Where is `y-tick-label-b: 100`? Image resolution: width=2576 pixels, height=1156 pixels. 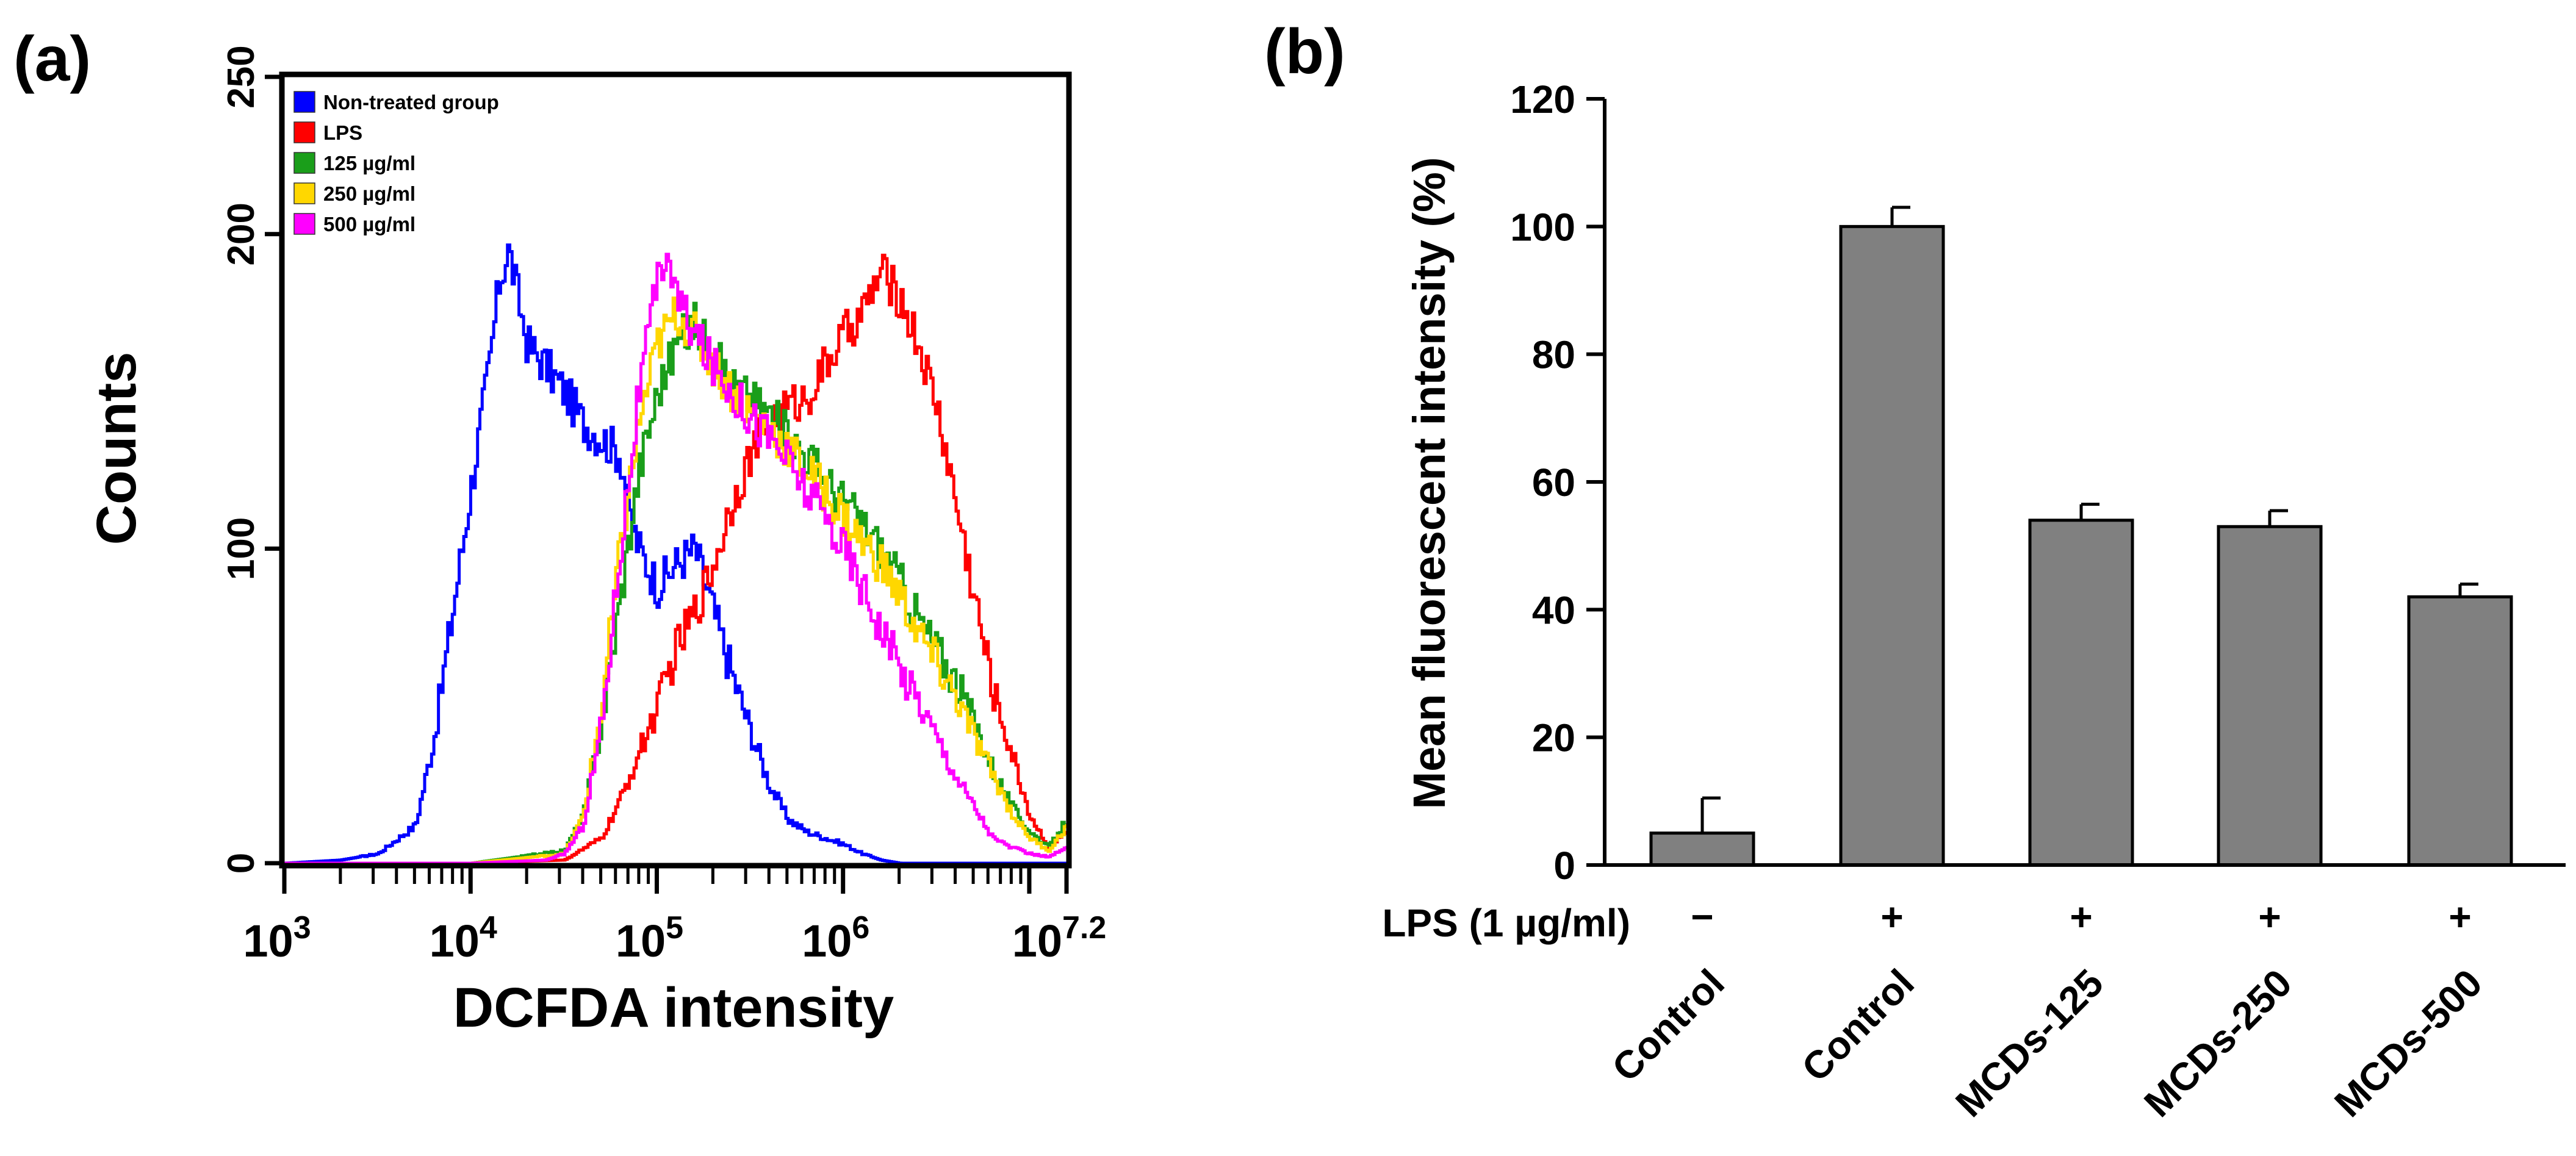
y-tick-label-b: 100 is located at coordinates (1543, 227).